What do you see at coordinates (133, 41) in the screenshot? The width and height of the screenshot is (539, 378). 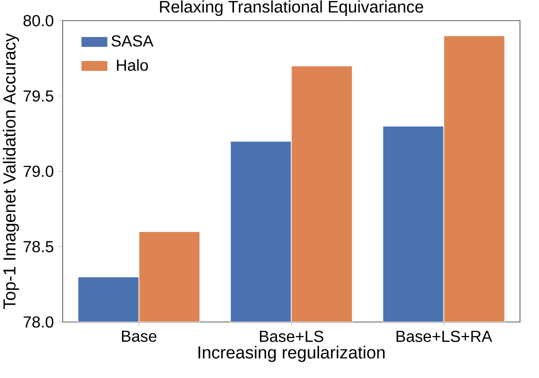 I see `legend-label: SASA` at bounding box center [133, 41].